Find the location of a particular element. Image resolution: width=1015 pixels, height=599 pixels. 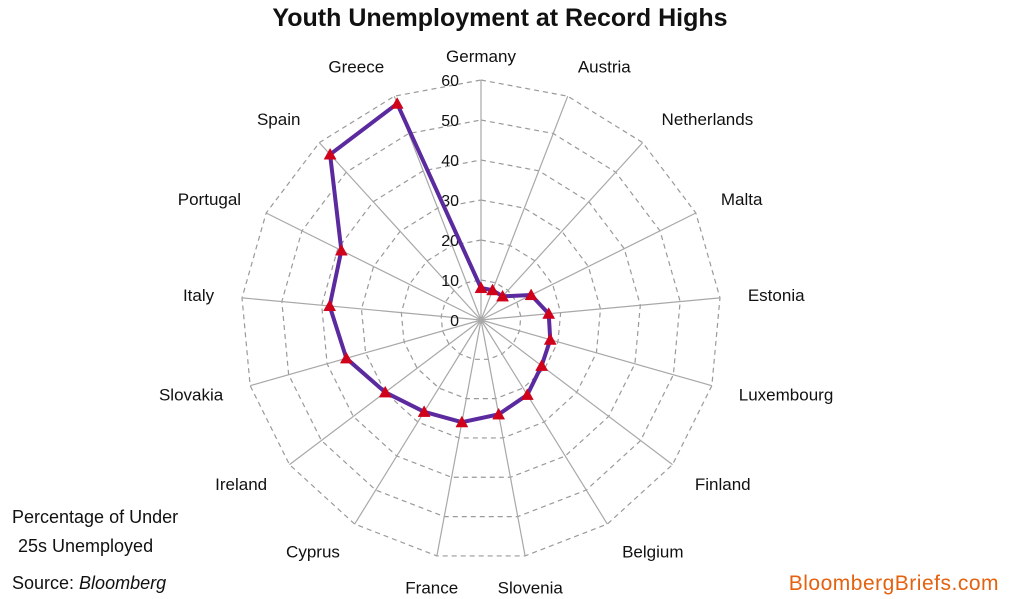

category-label-malta: Malta is located at coordinates (742, 199).